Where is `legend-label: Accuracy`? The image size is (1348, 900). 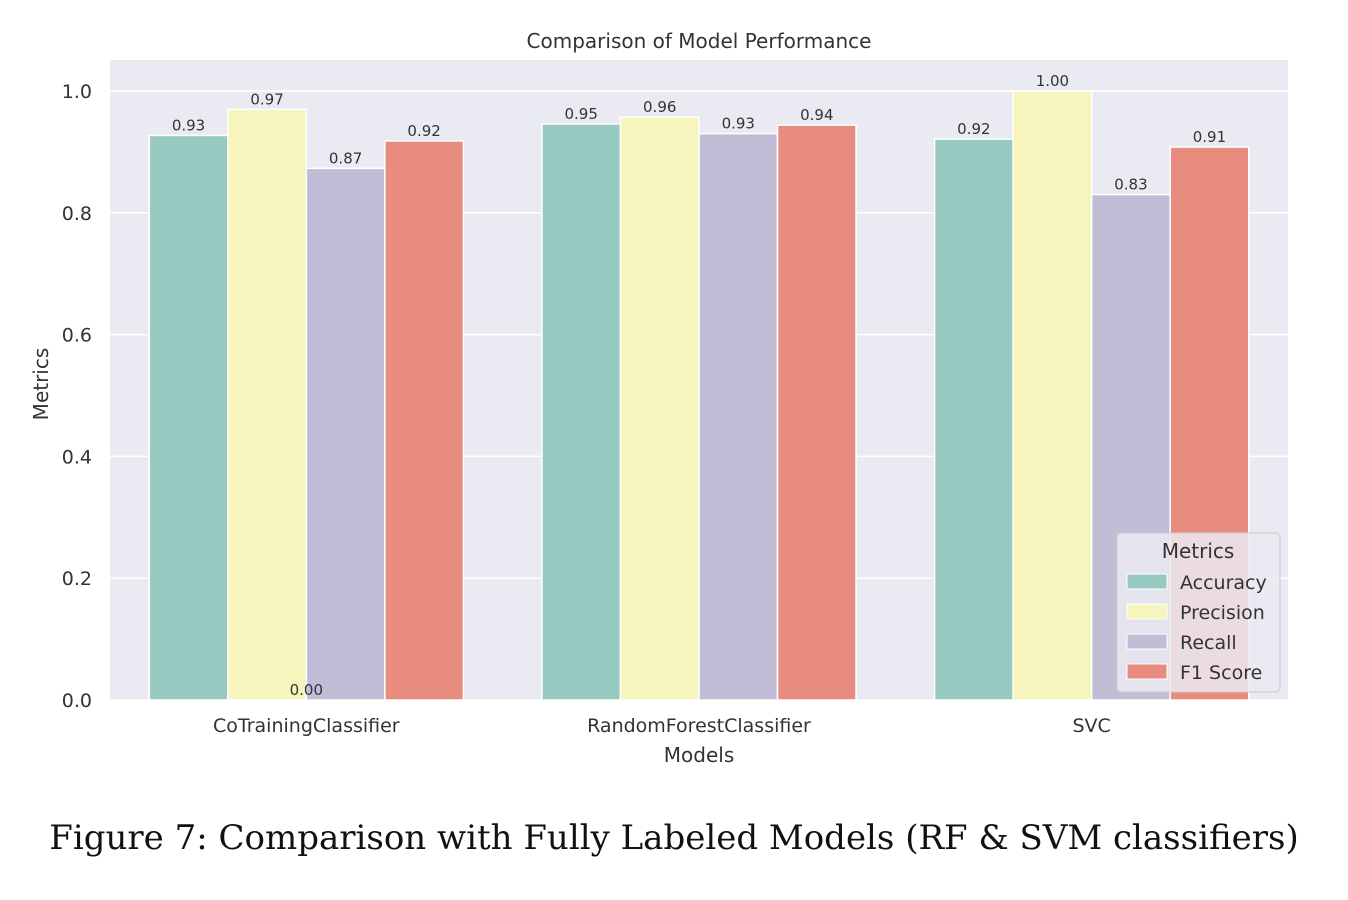
legend-label: Accuracy is located at coordinates (1223, 583).